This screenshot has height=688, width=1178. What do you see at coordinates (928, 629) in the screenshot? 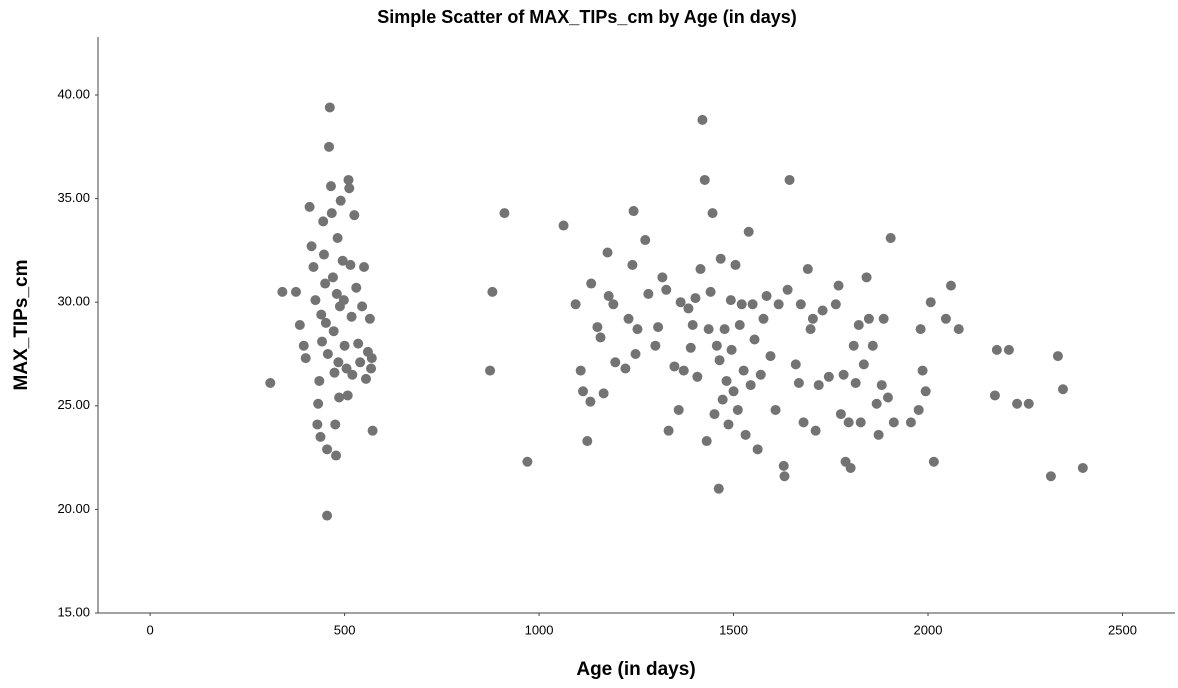
I see `x-tick-label: 2000` at bounding box center [928, 629].